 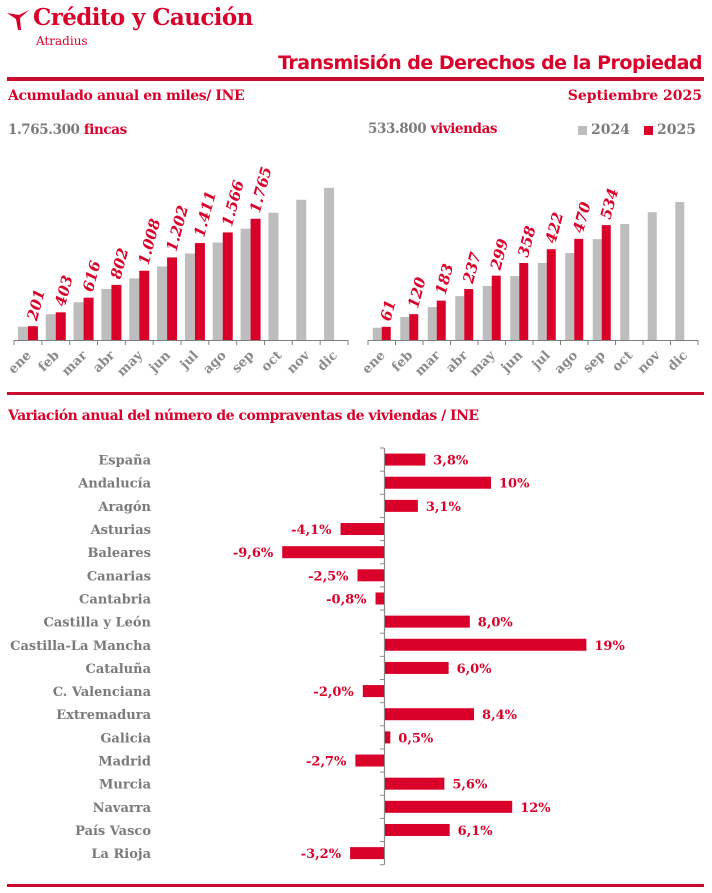 What do you see at coordinates (648, 130) in the screenshot?
I see `legend-swatch-2025` at bounding box center [648, 130].